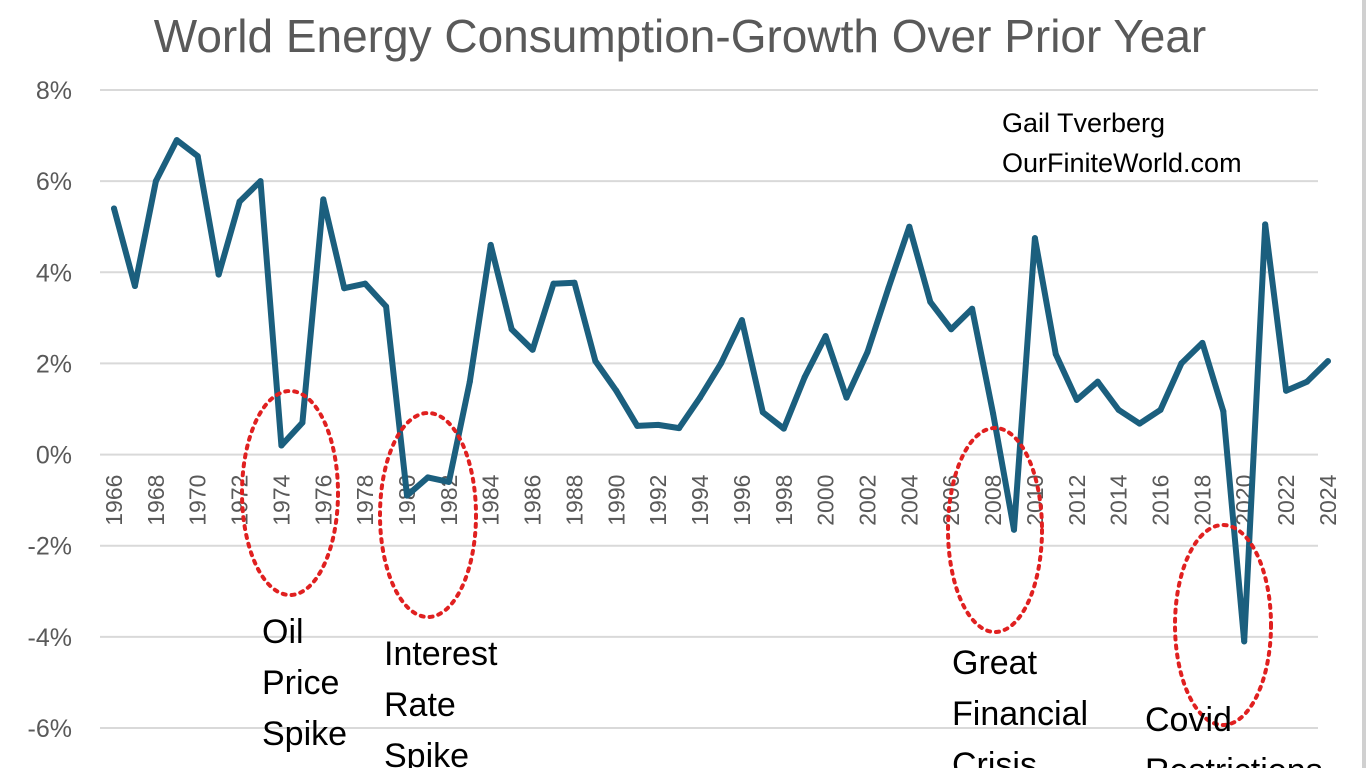  What do you see at coordinates (930, 301) in the screenshot?
I see `data-point-2005` at bounding box center [930, 301].